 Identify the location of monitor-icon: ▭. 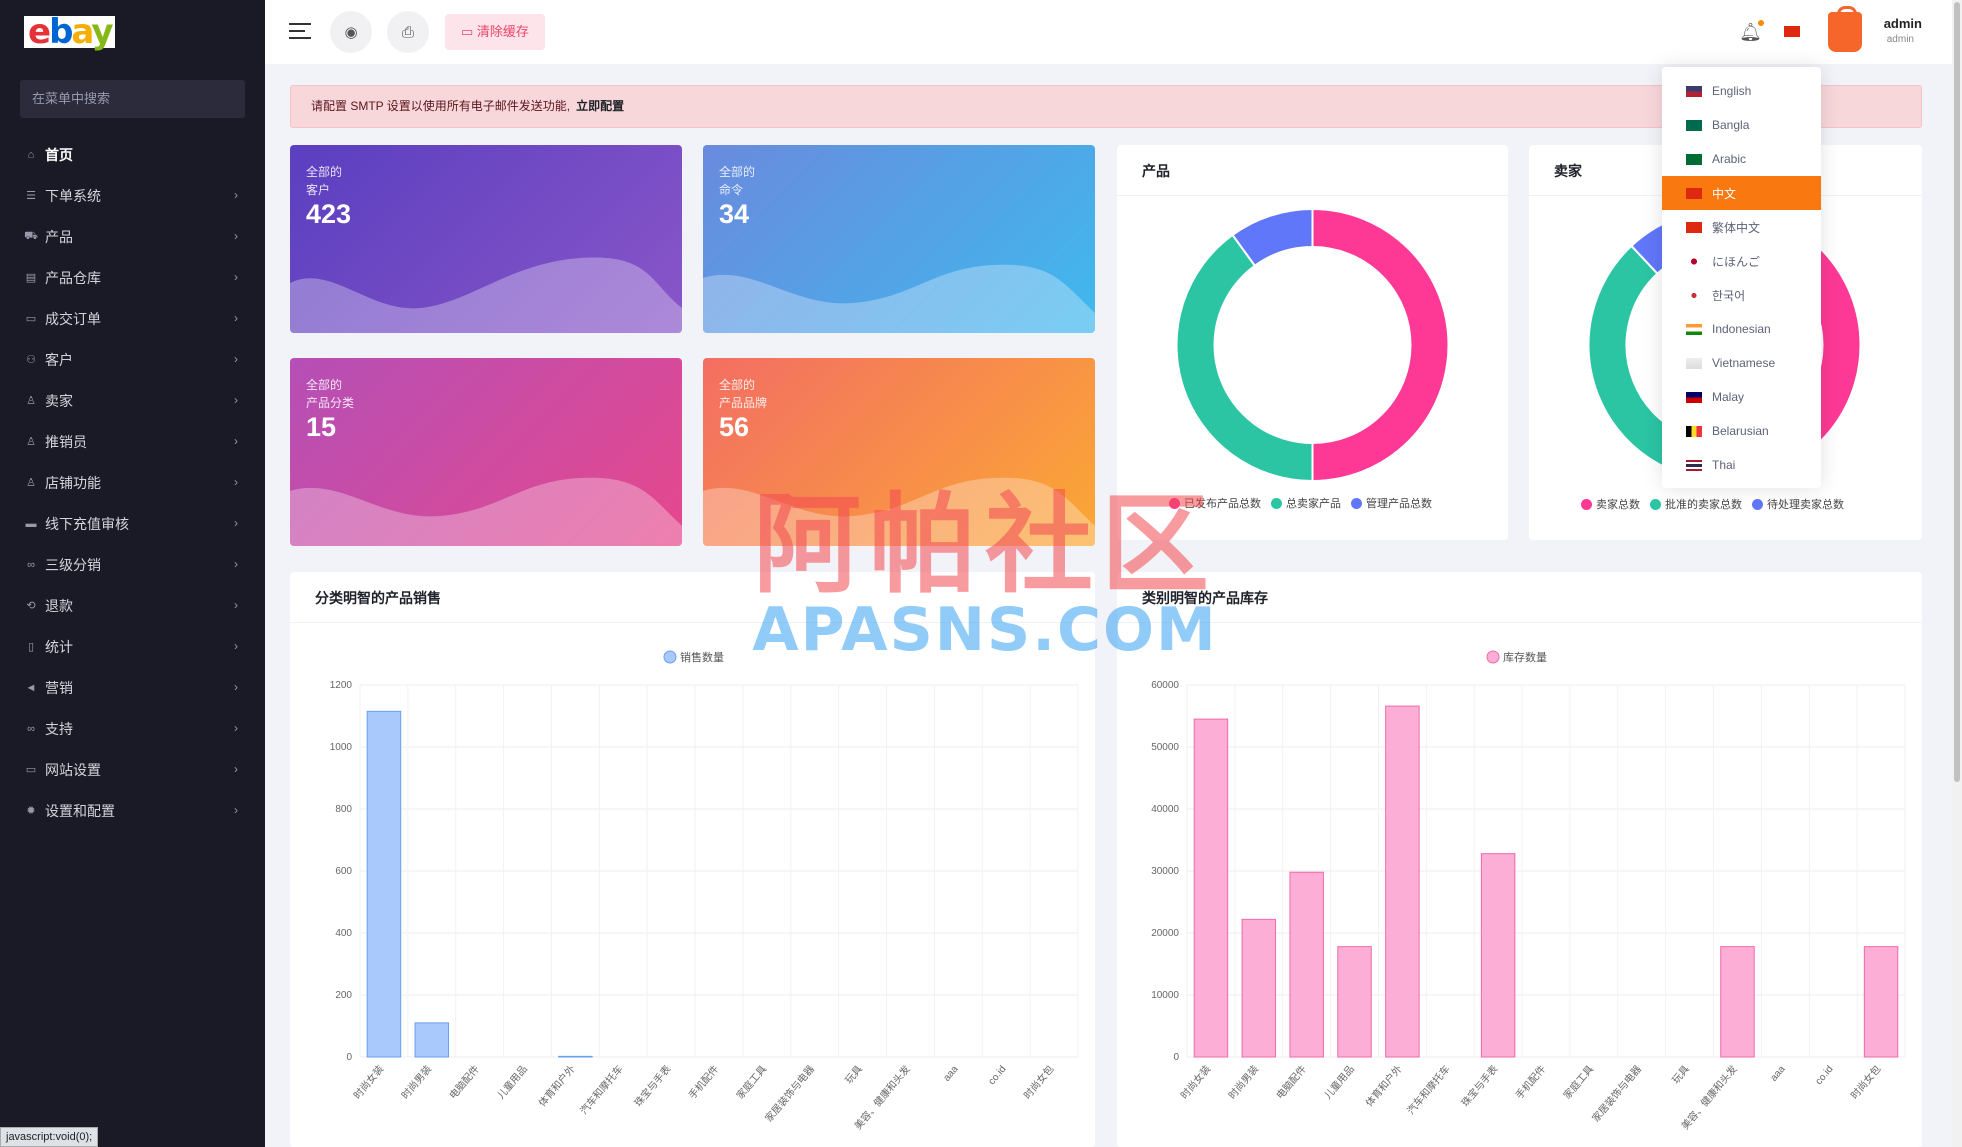
(31, 770).